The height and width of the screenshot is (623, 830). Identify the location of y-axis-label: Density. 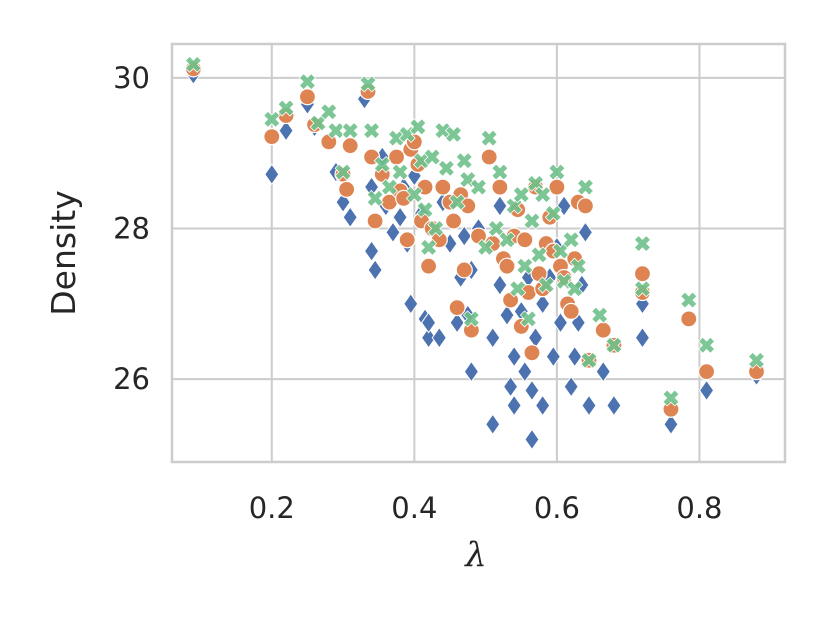
(63, 252).